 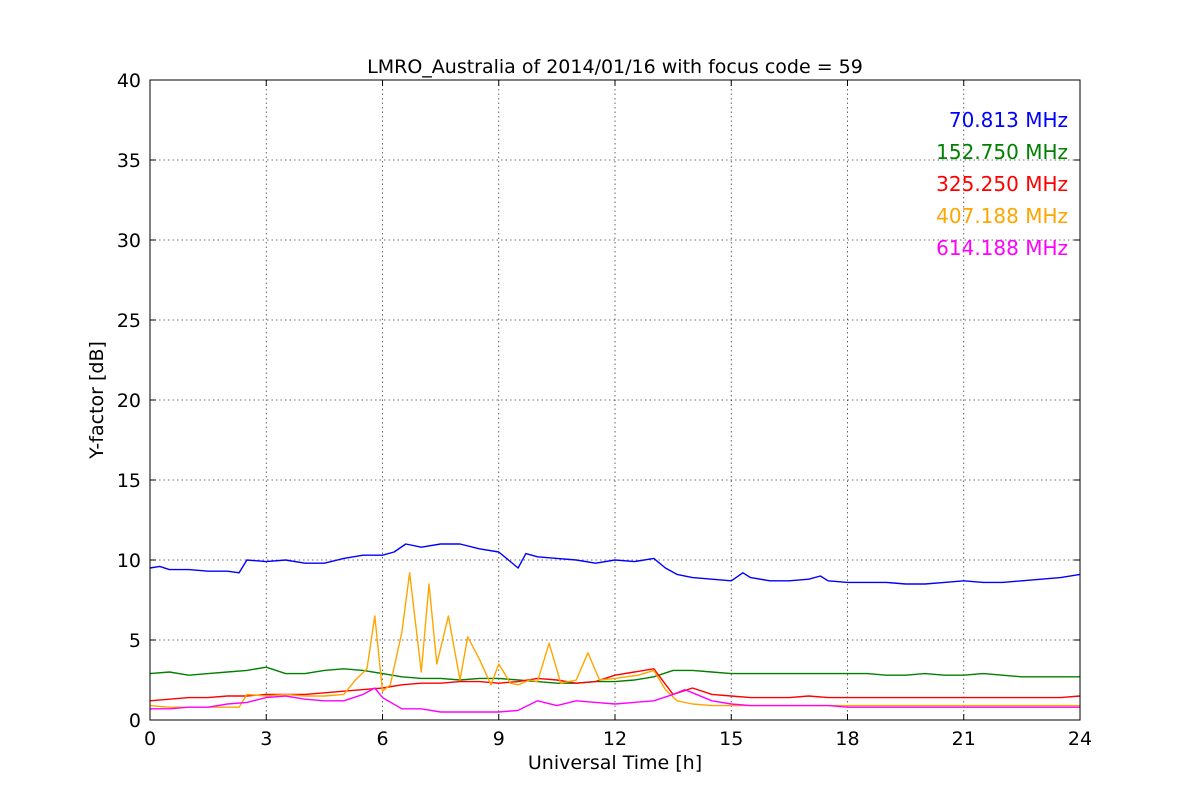 I want to click on y-tick-label: 30, so click(x=129, y=241).